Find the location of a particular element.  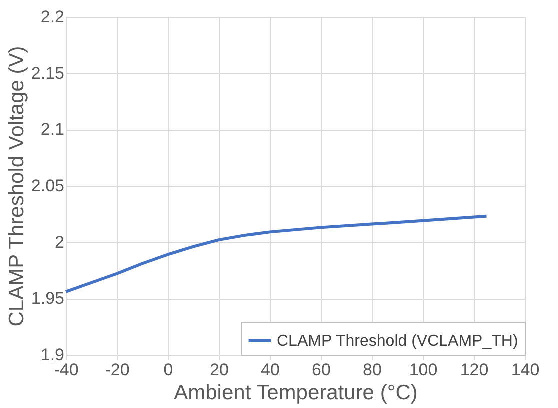

line-series is located at coordinates (276, 254).